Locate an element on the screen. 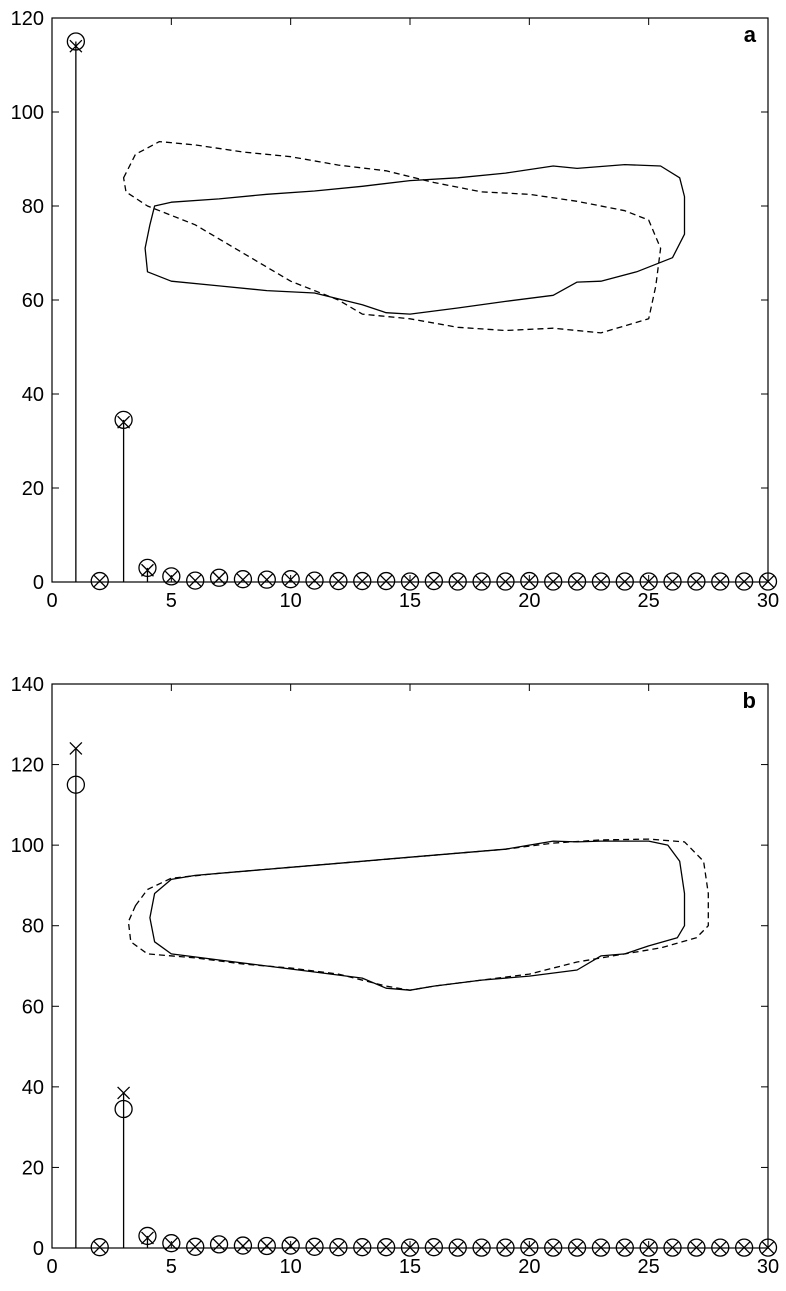 The width and height of the screenshot is (786, 1291). y-tick-label: 60 is located at coordinates (33, 301).